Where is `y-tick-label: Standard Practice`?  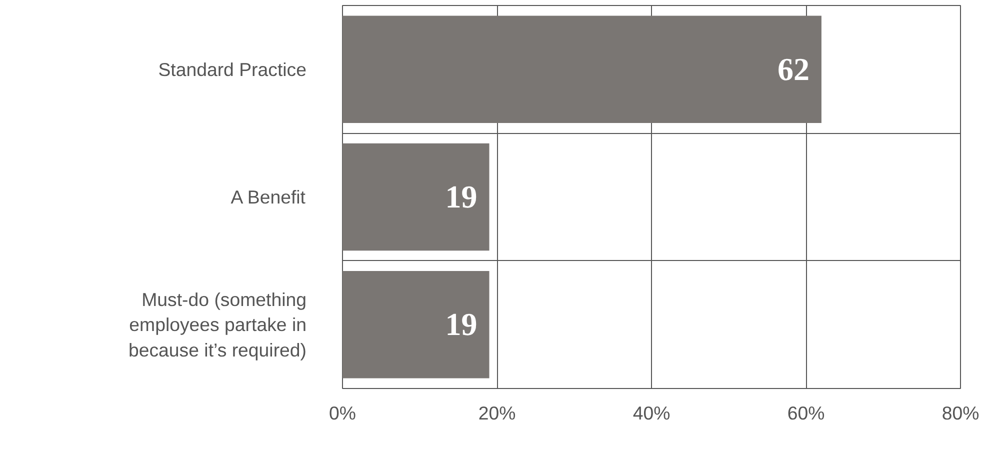 y-tick-label: Standard Practice is located at coordinates (232, 69).